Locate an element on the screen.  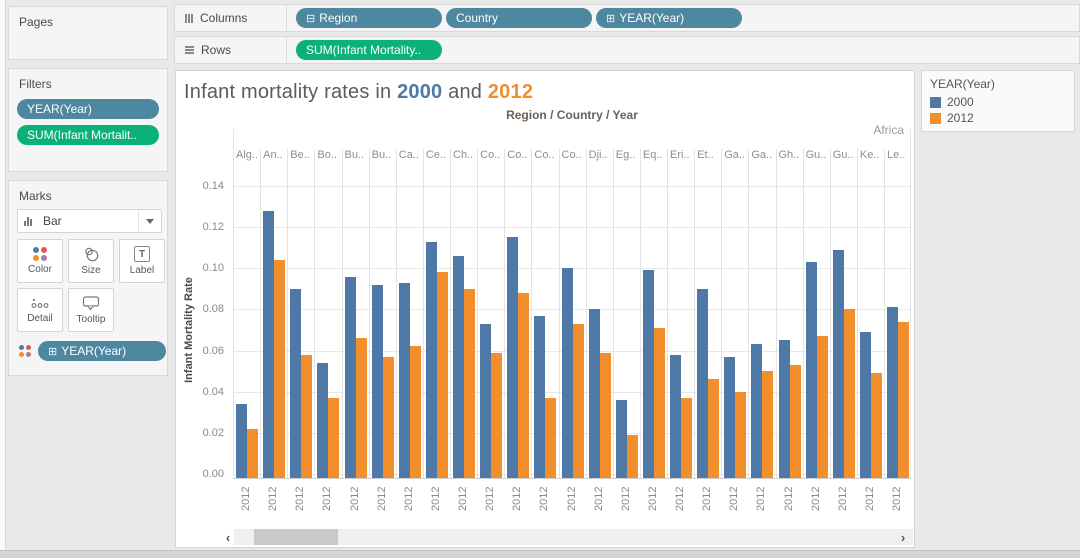
pill-sum-infant-mortality: SUM(Infant Mortality.. is located at coordinates (369, 50).